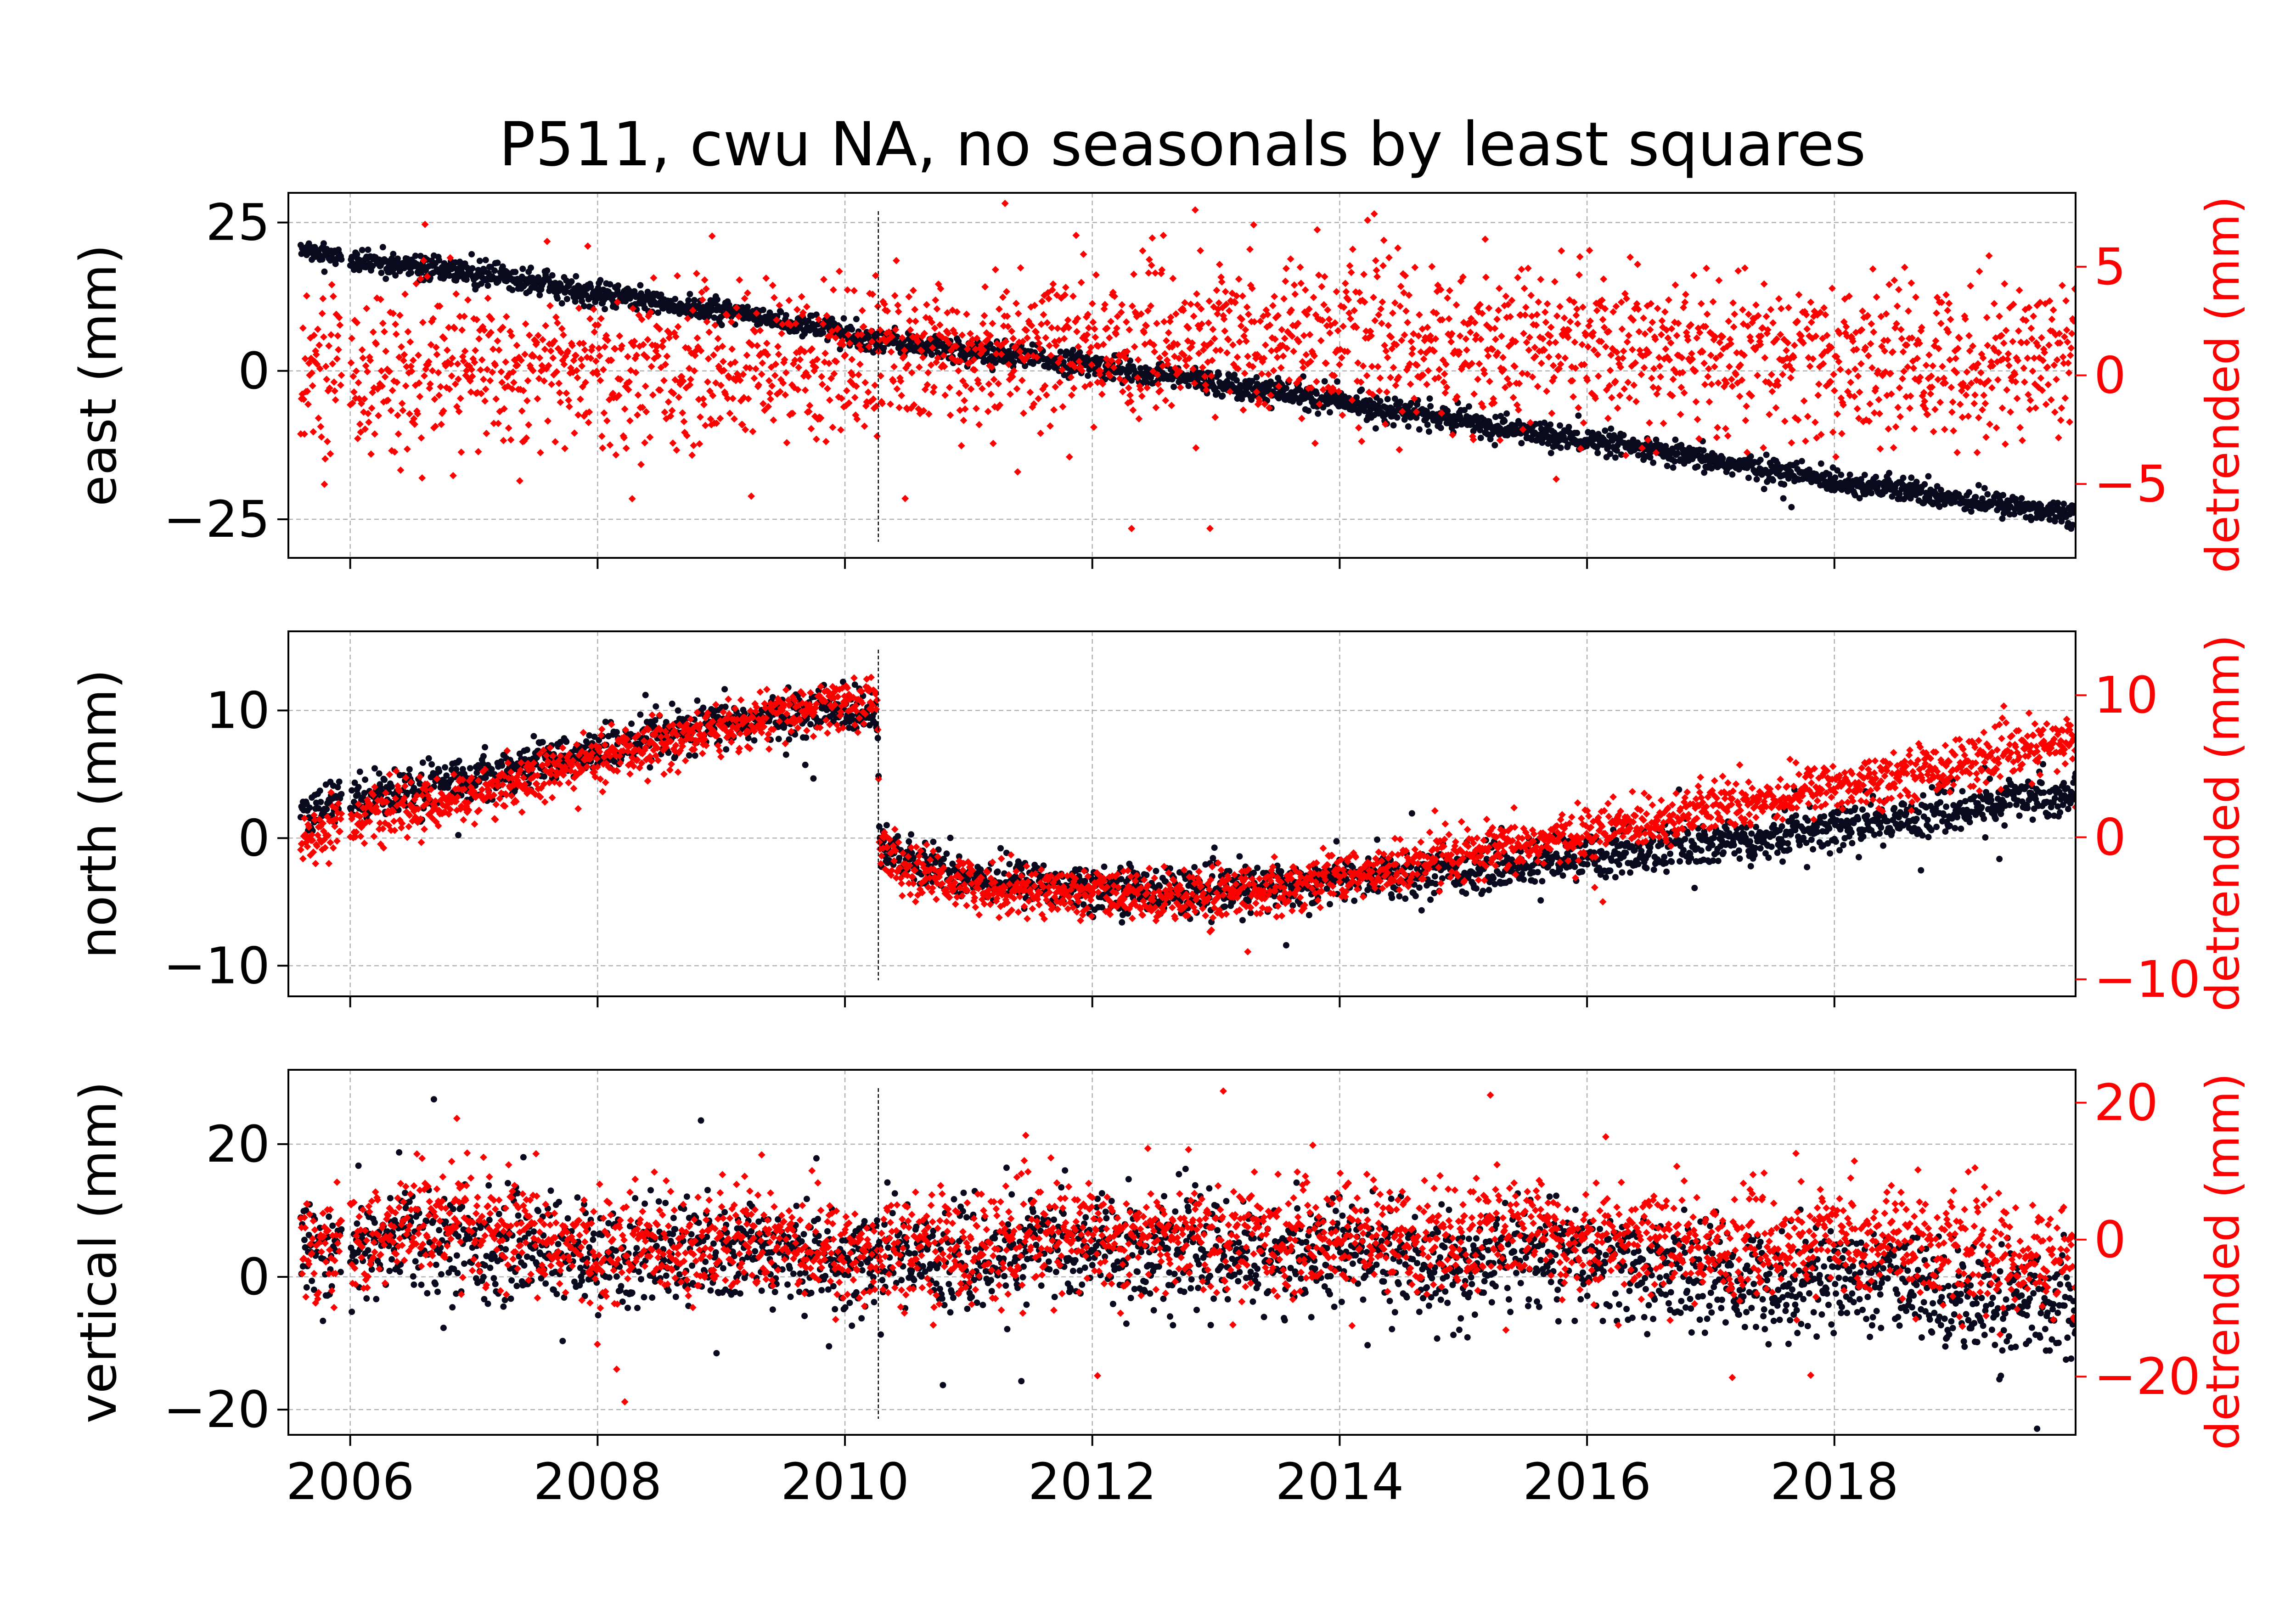 This screenshot has width=2296, height=1607. What do you see at coordinates (422, 762) in the screenshot?
I see `data-point-north-raw` at bounding box center [422, 762].